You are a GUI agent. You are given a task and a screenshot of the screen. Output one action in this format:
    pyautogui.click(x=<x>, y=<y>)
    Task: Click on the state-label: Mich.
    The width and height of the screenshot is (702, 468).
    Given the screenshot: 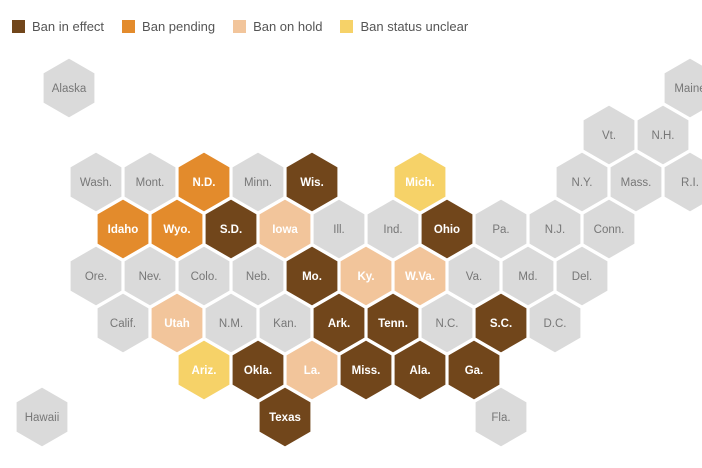 What is the action you would take?
    pyautogui.click(x=419, y=183)
    